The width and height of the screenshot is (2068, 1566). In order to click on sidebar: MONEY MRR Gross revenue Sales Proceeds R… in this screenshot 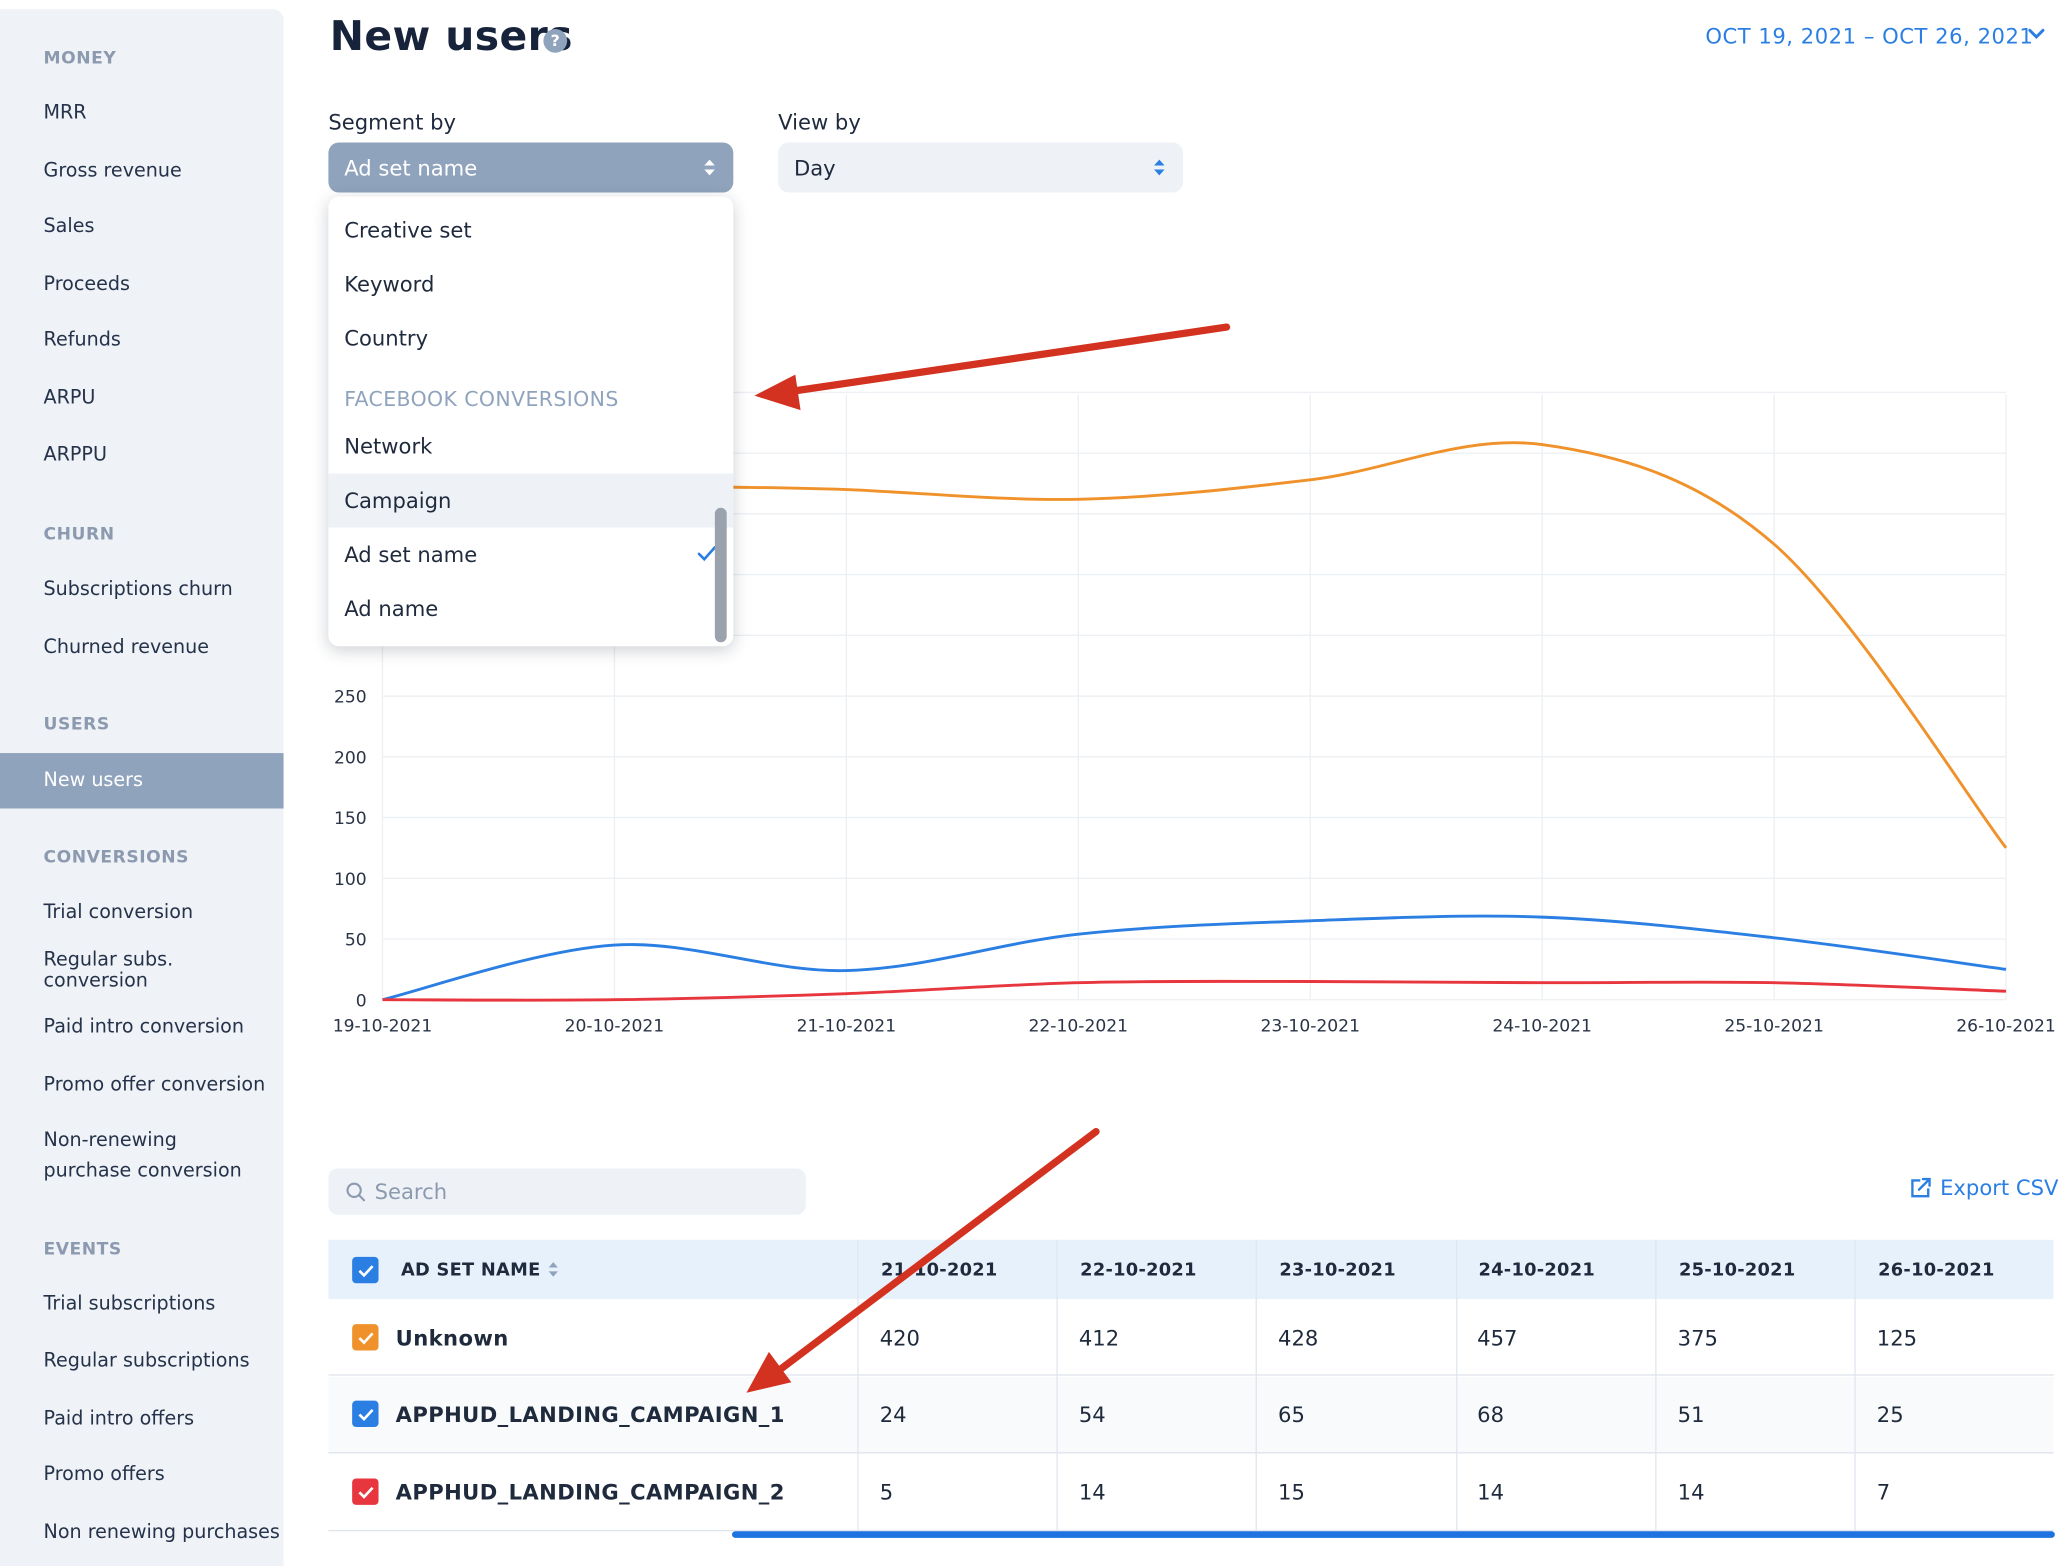, I will do `click(142, 787)`.